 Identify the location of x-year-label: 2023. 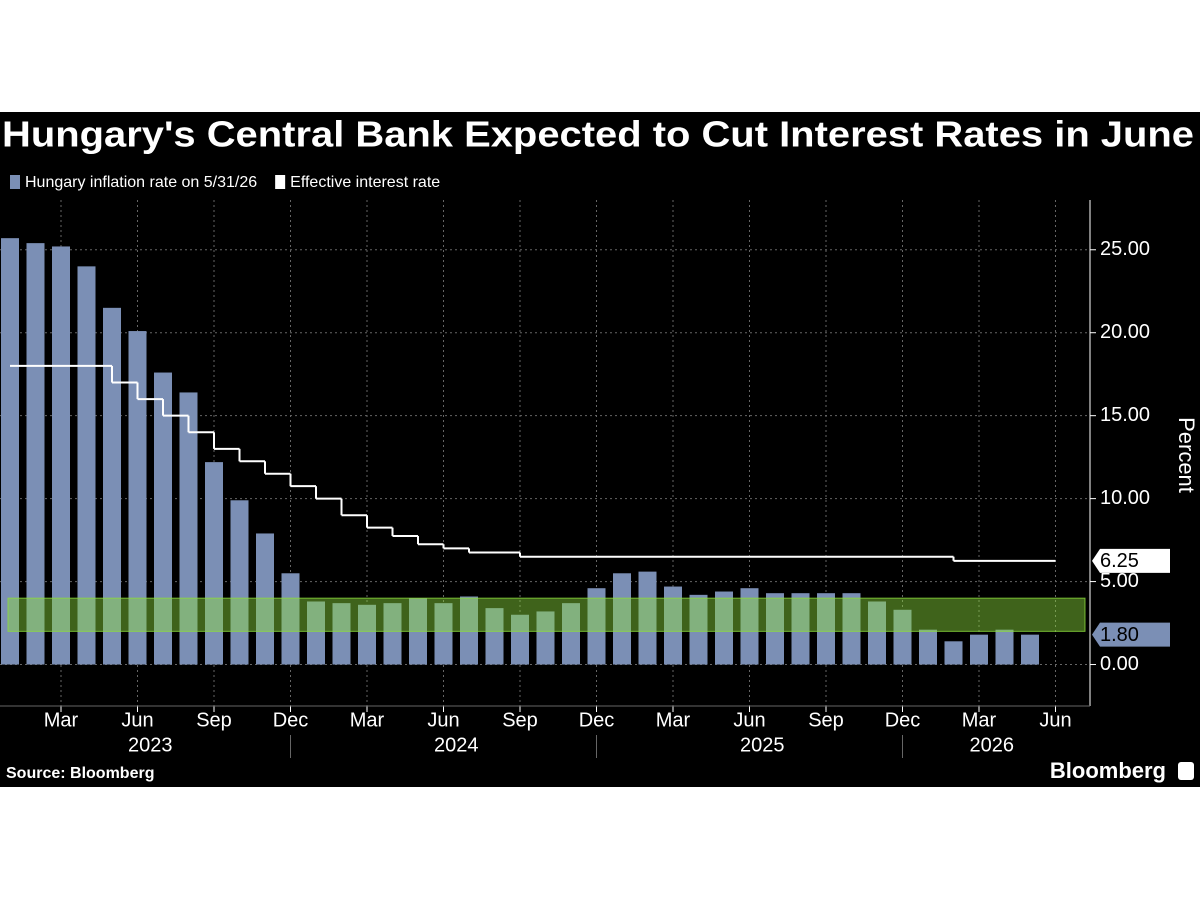
(150, 745).